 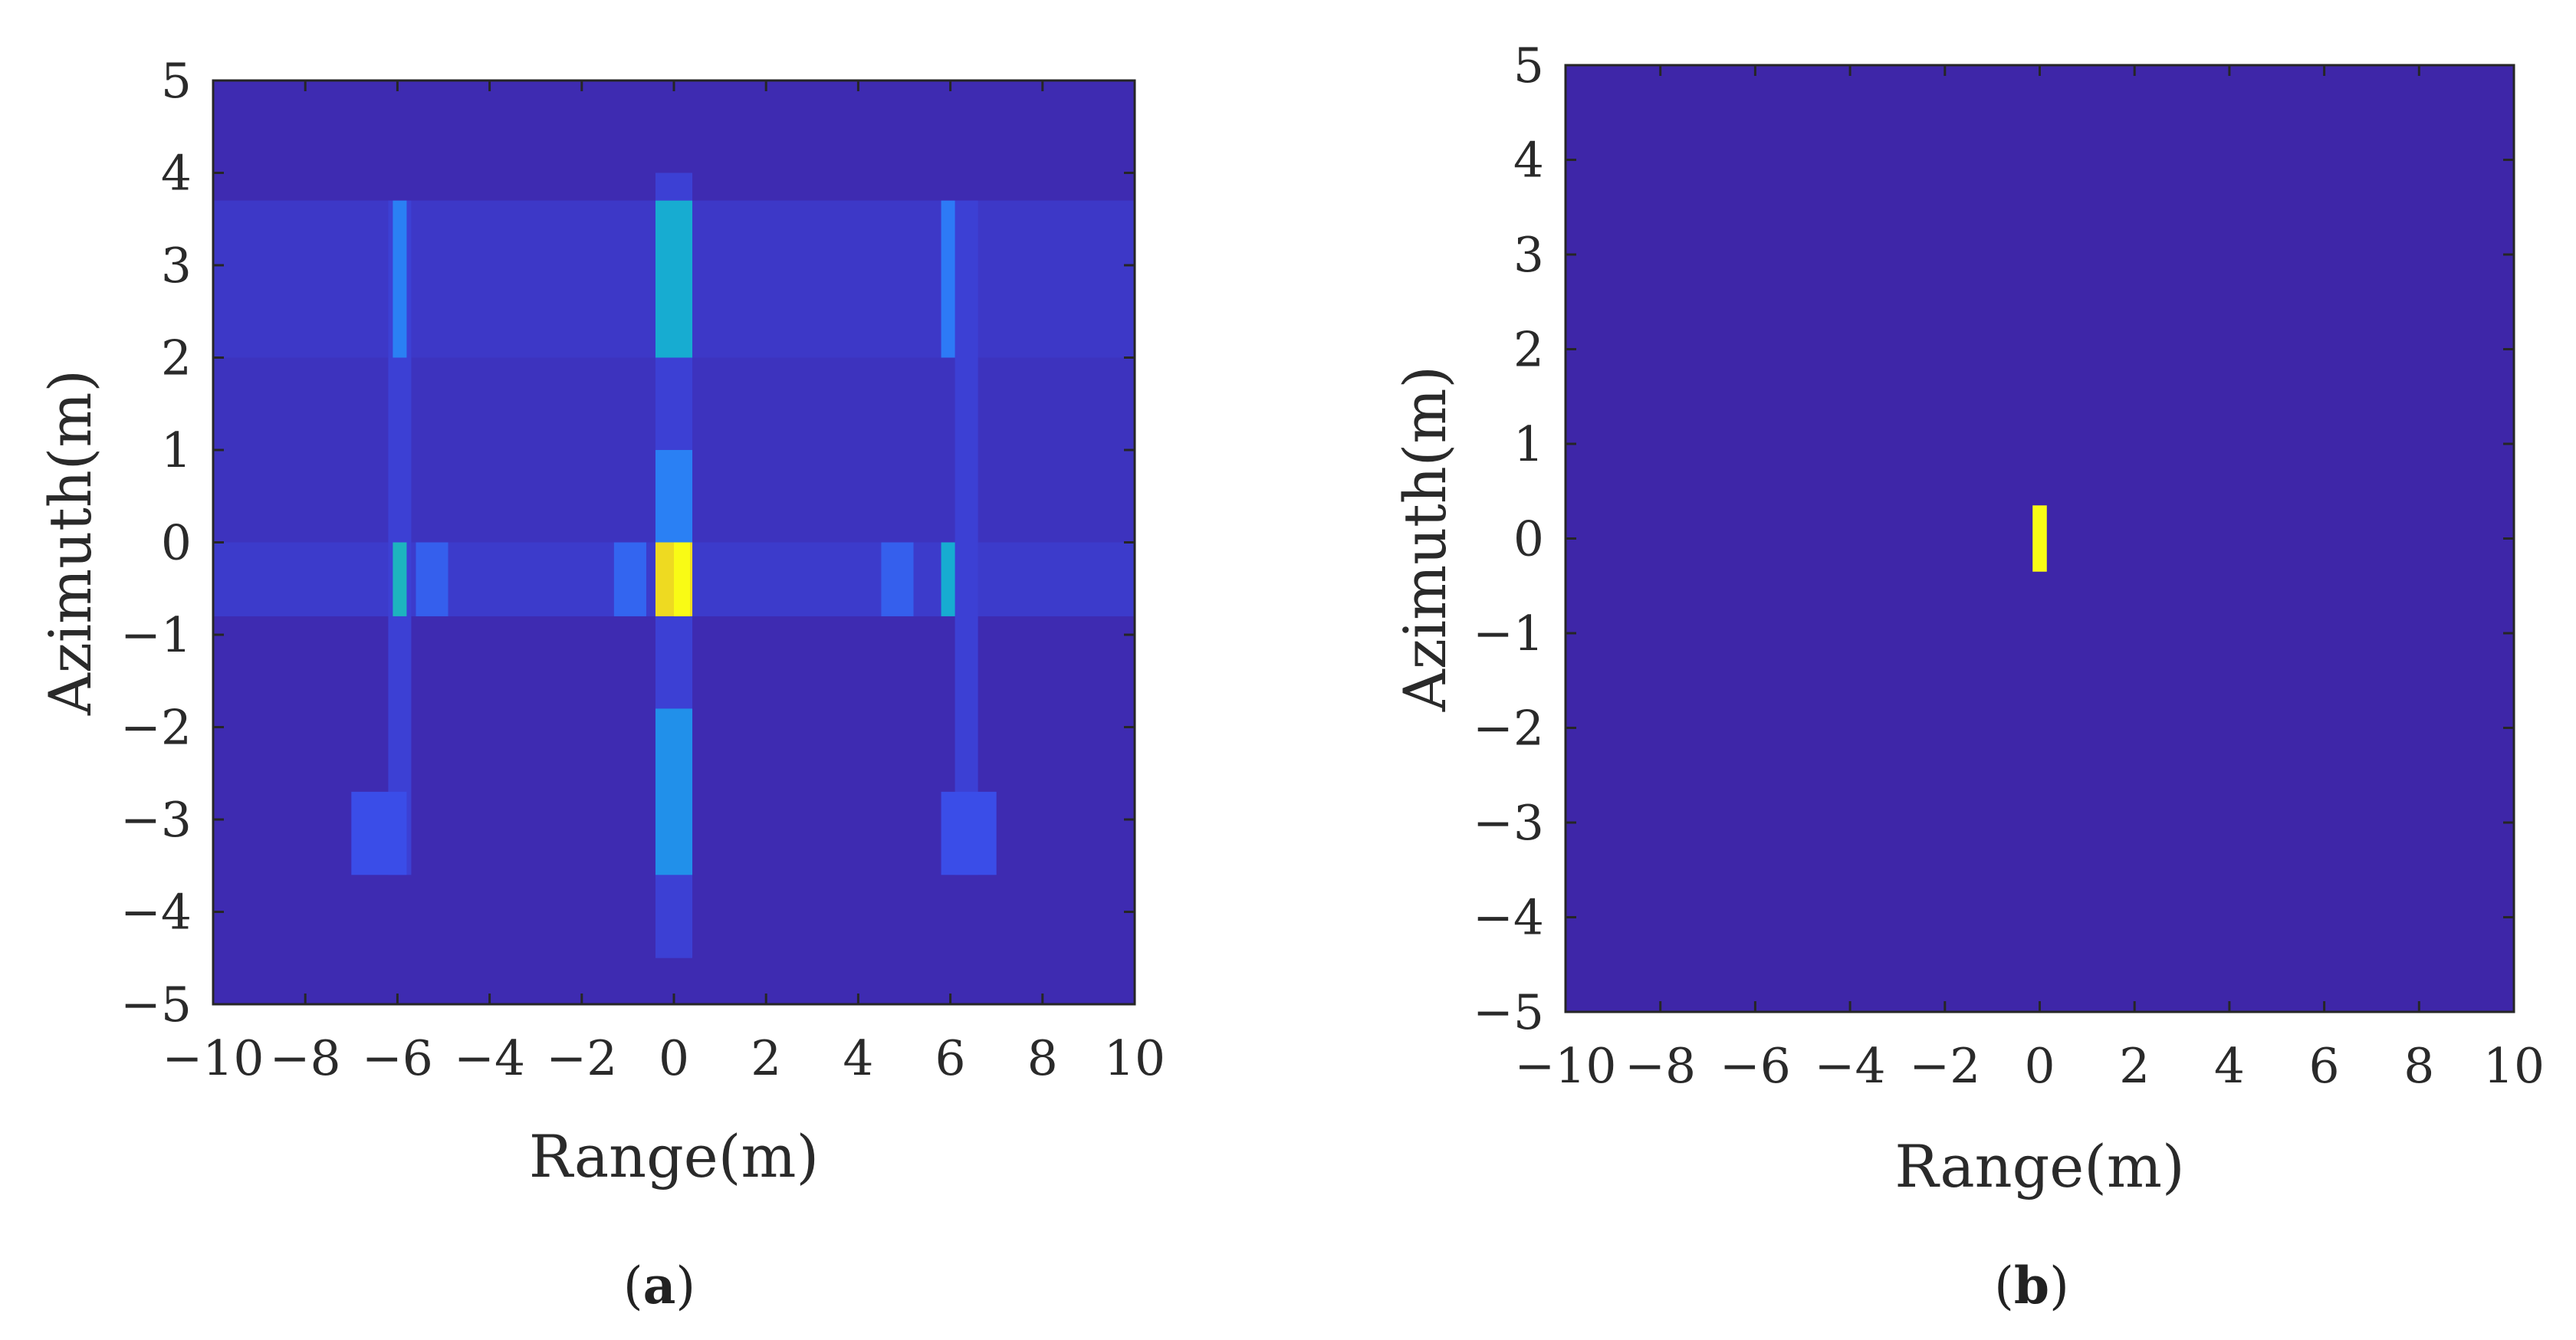 I want to click on panel-caption: (a), so click(x=659, y=1285).